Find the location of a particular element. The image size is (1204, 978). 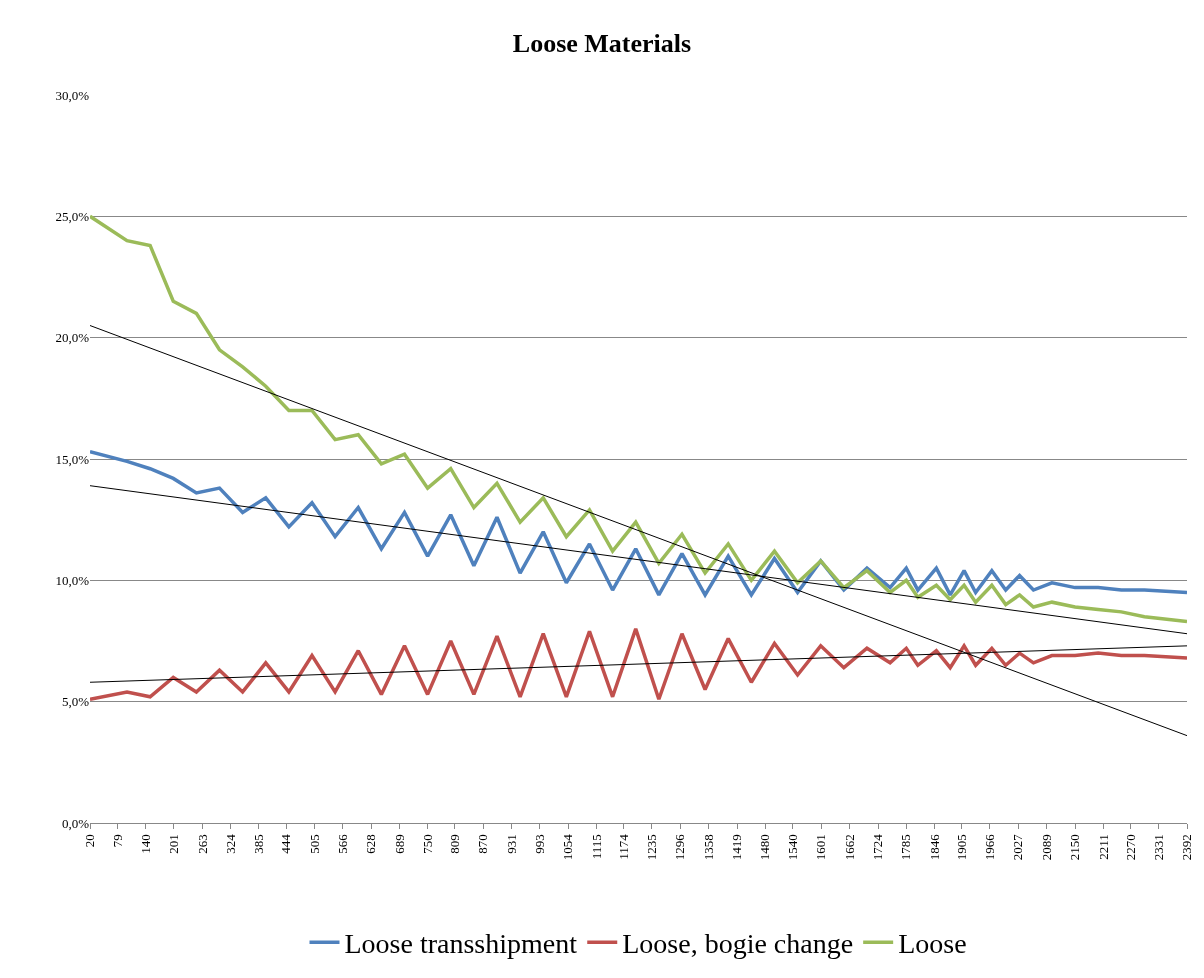

x-tick-label: 140 is located at coordinates (145, 844).